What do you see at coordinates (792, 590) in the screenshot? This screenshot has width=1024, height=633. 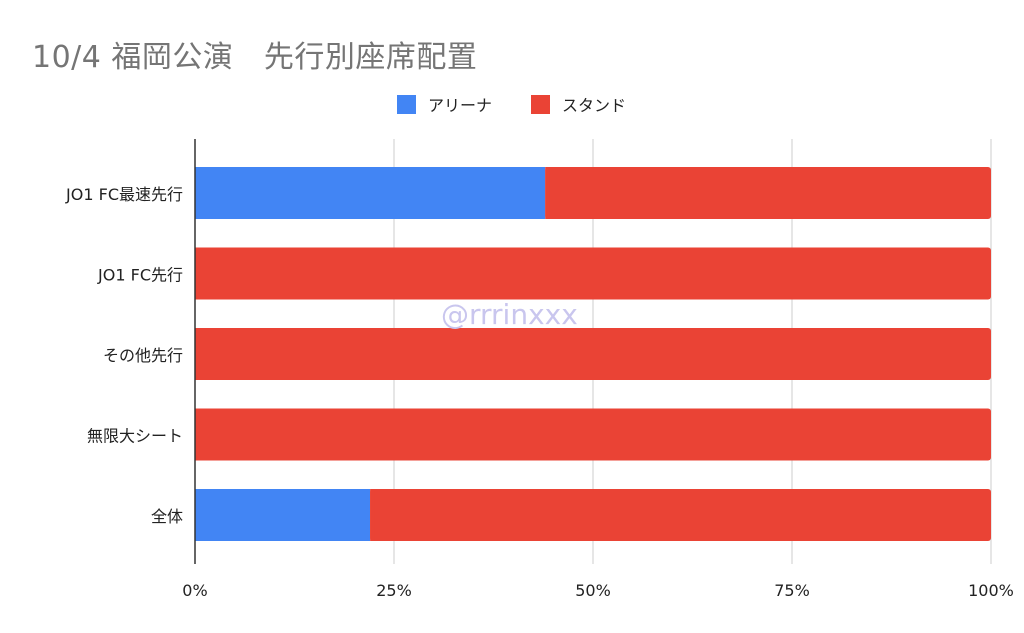 I see `x-tick-label: 75%` at bounding box center [792, 590].